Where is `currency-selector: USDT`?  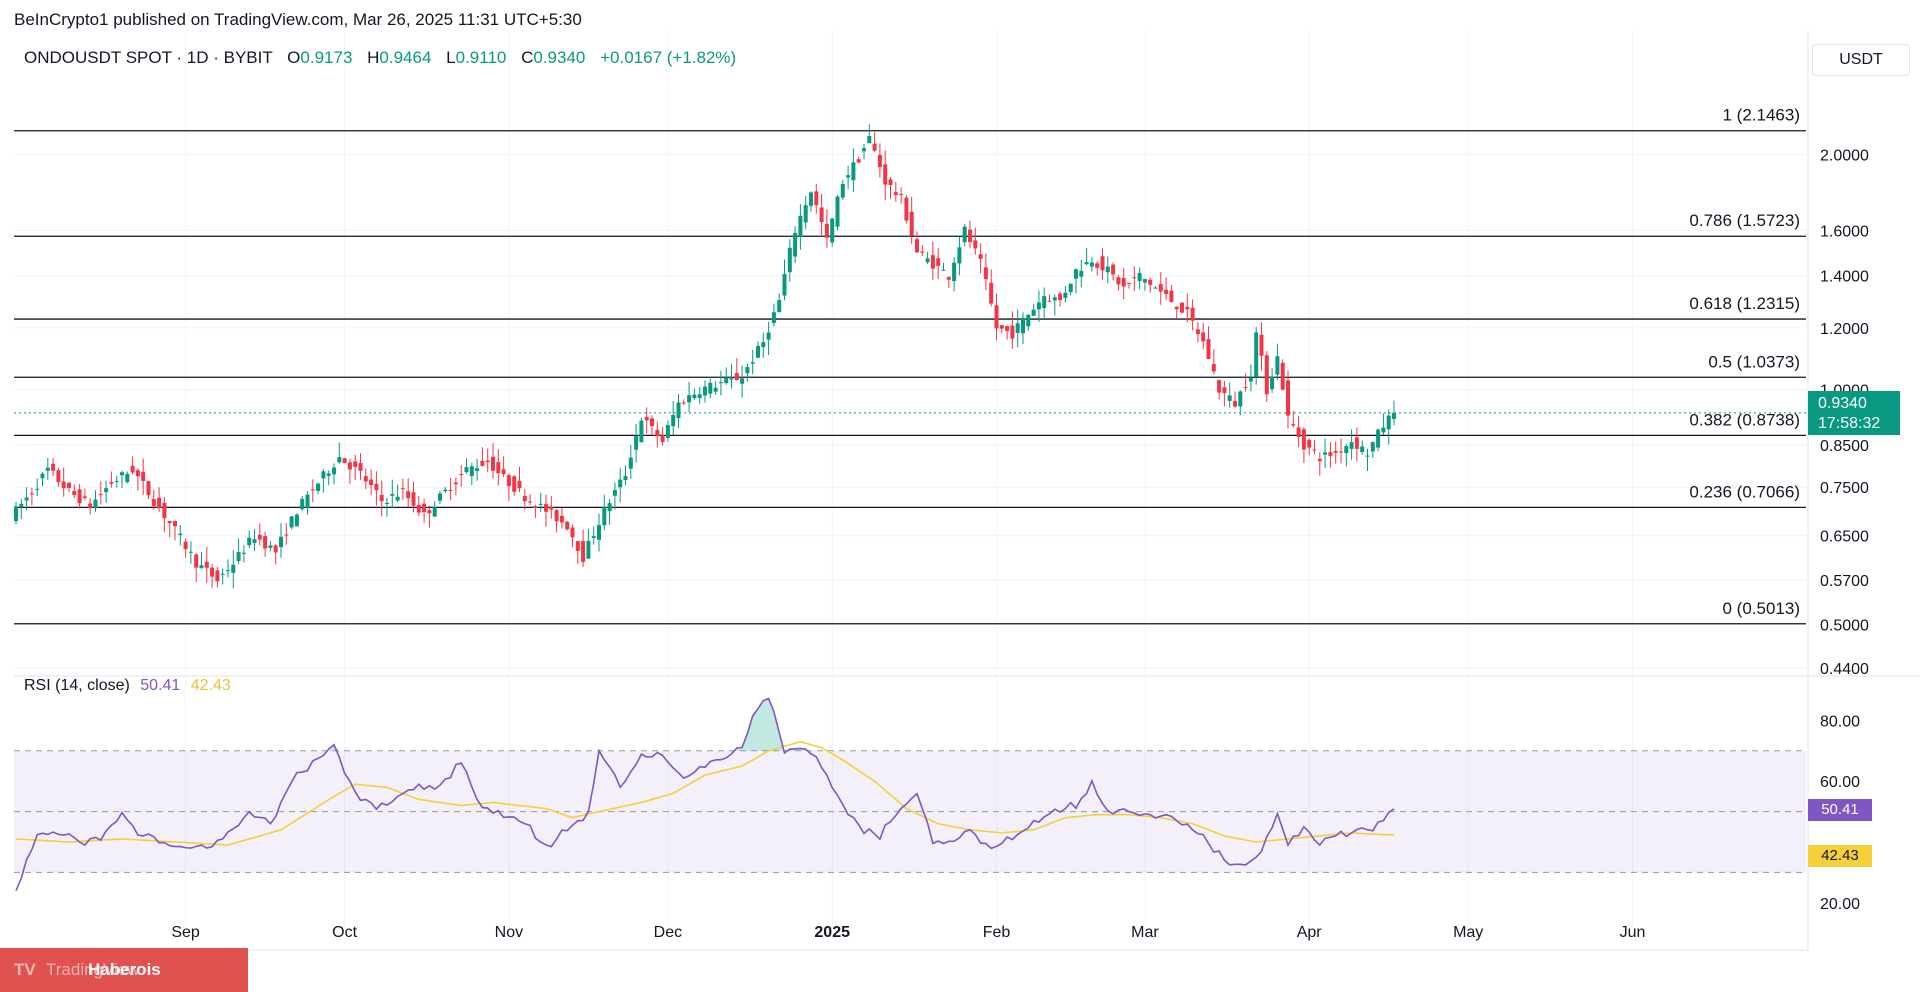
currency-selector: USDT is located at coordinates (1861, 60).